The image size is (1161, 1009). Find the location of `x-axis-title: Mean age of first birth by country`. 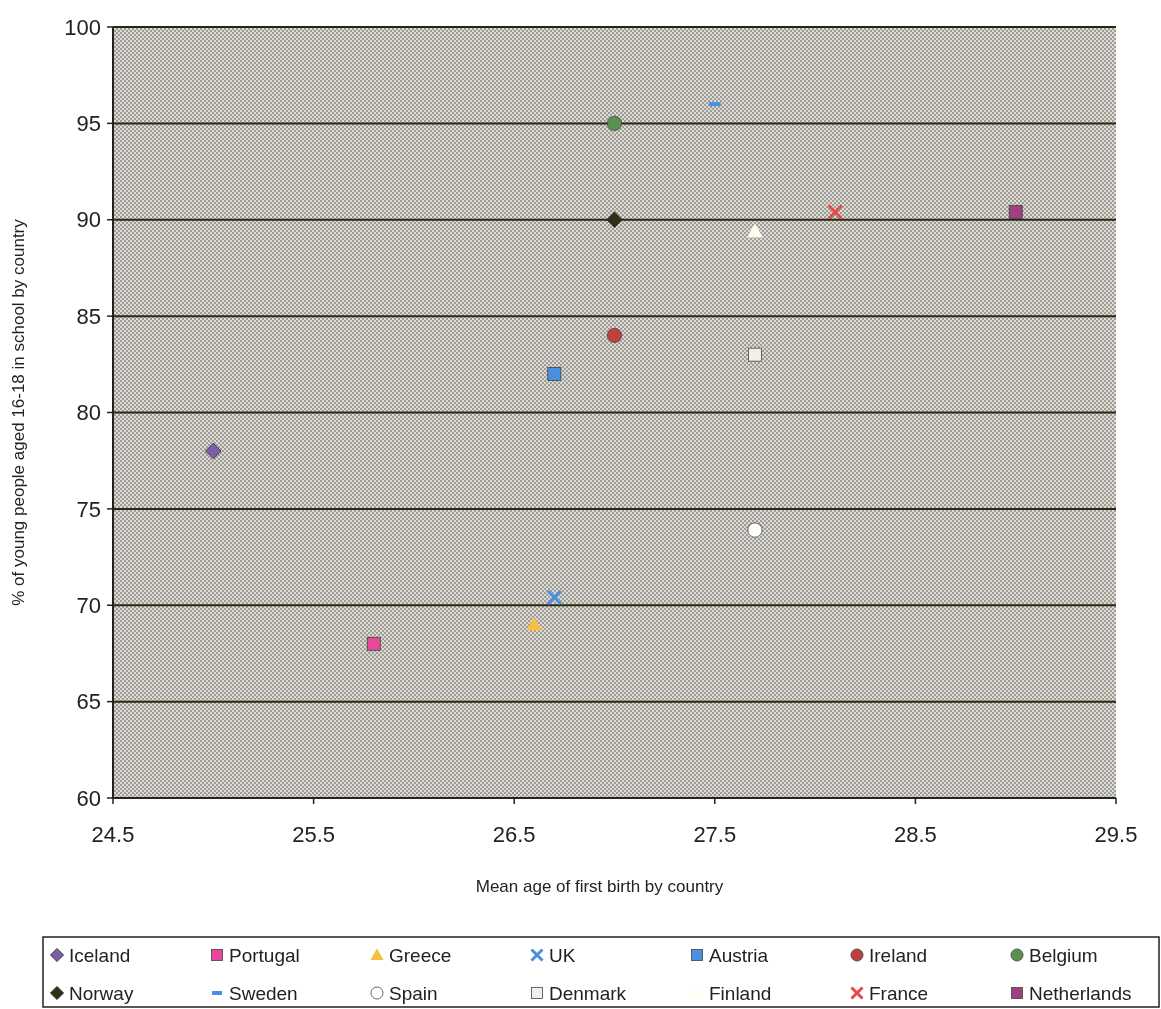

x-axis-title: Mean age of first birth by country is located at coordinates (599, 886).